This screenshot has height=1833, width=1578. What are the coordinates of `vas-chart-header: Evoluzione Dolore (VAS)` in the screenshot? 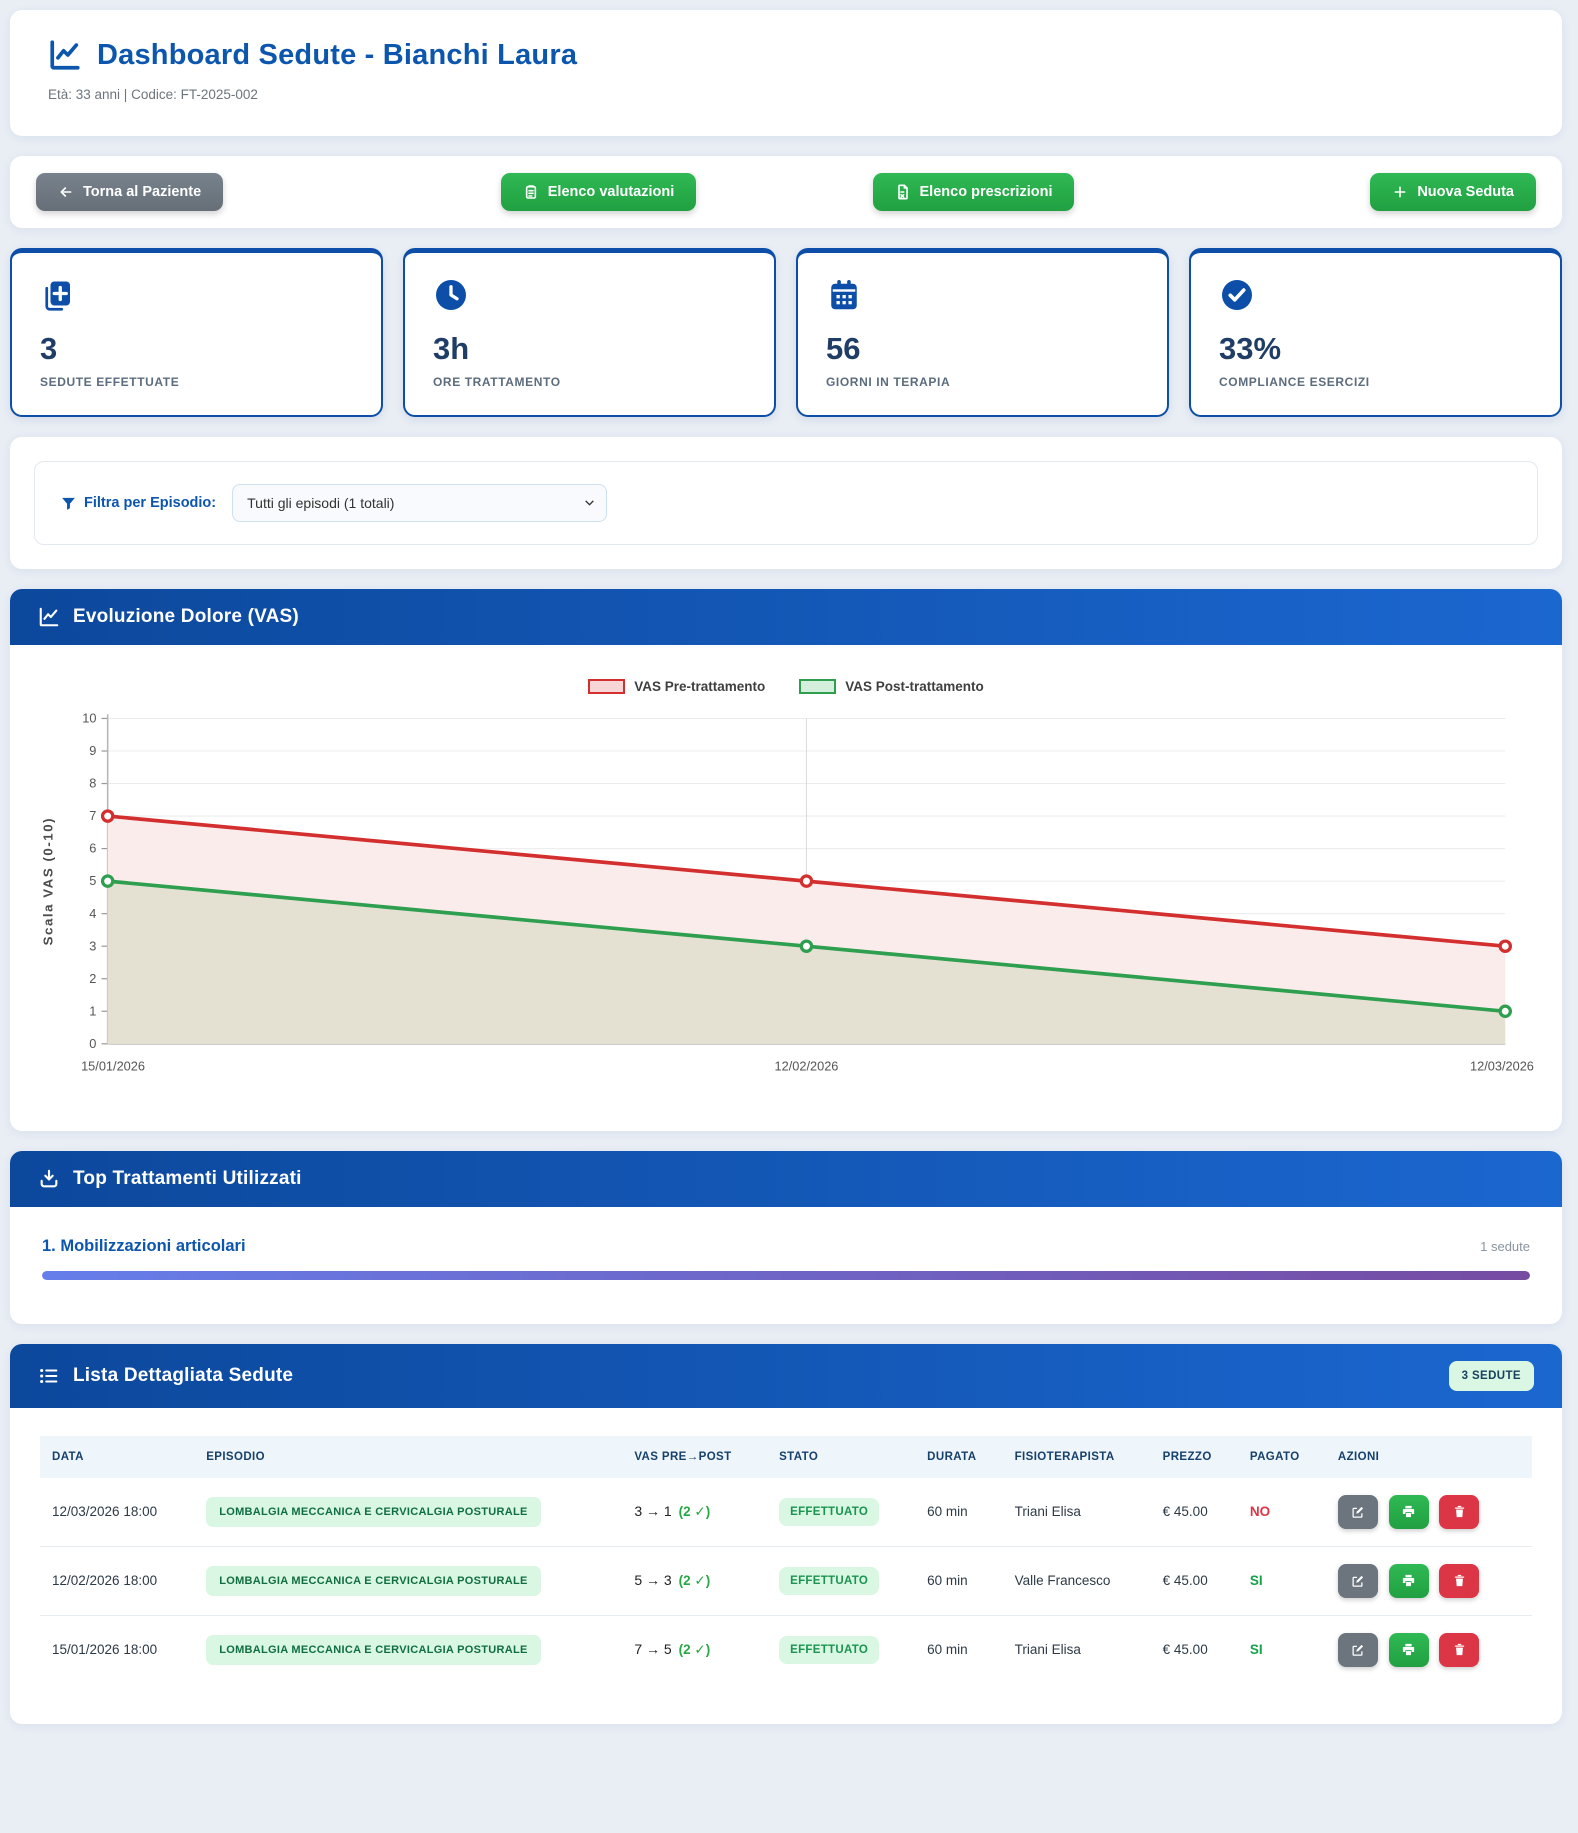 It's located at (786, 617).